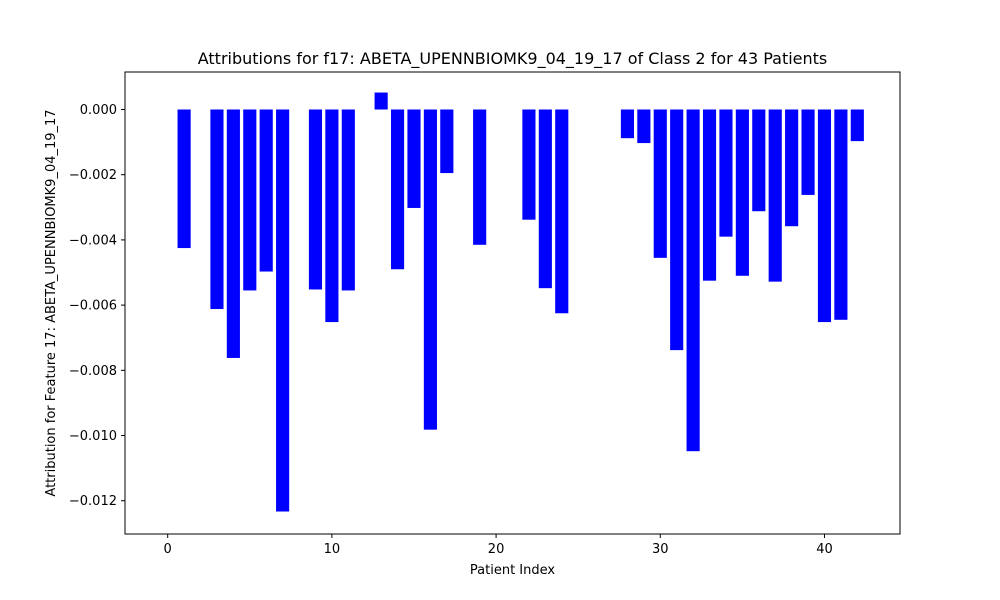 The height and width of the screenshot is (600, 1000). I want to click on y-tick-label: −0.002, so click(93, 175).